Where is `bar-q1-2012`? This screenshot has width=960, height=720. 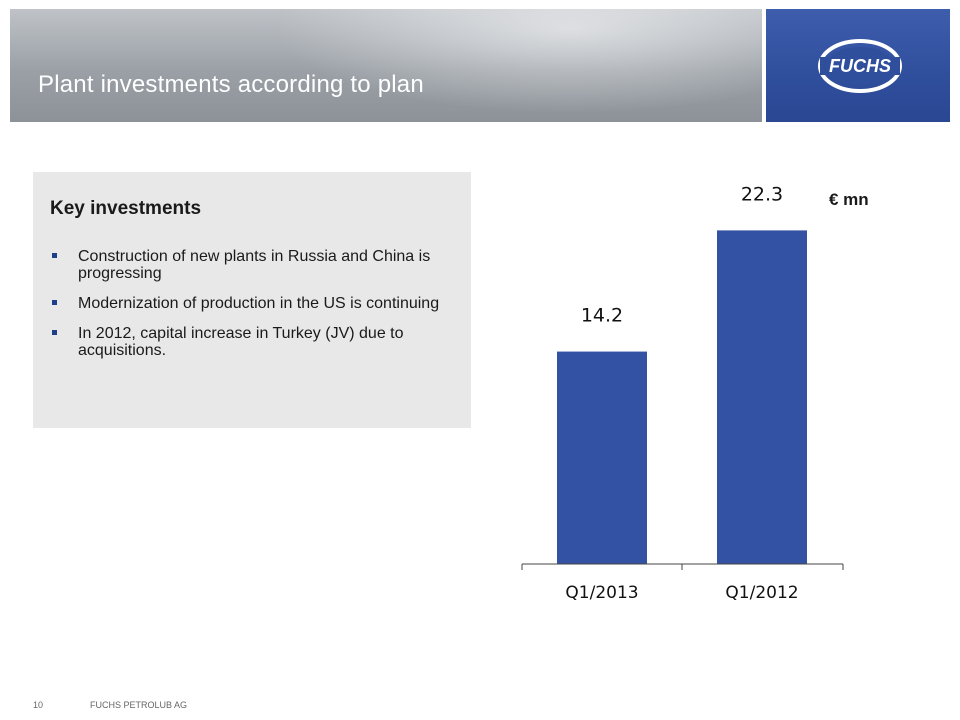 bar-q1-2012 is located at coordinates (762, 397).